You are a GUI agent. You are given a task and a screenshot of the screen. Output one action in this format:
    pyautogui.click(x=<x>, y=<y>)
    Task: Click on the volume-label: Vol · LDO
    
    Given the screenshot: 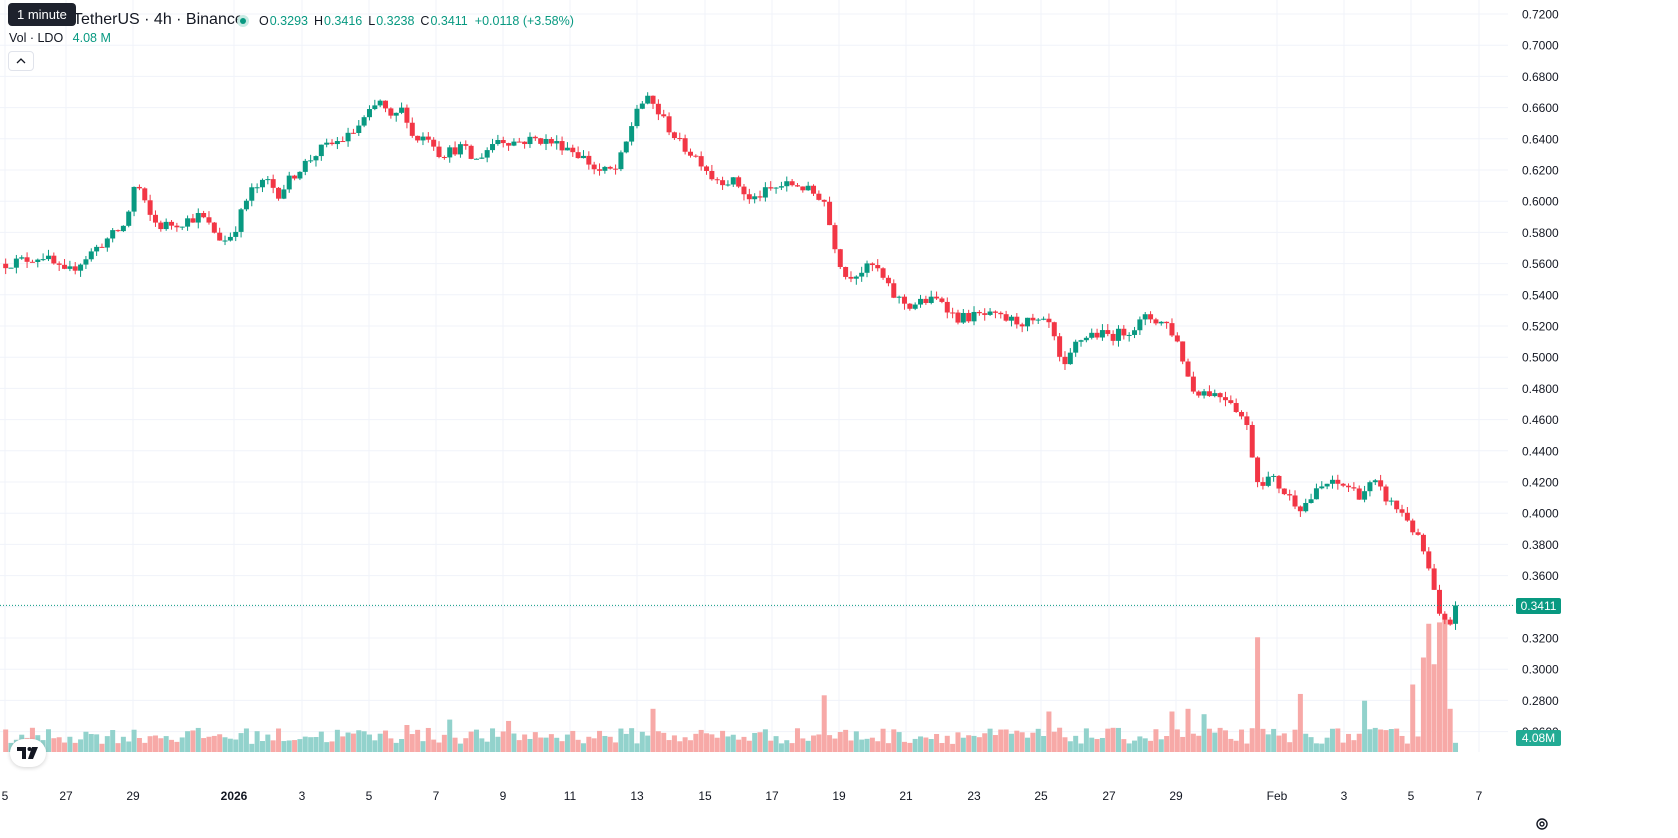 What is the action you would take?
    pyautogui.click(x=36, y=38)
    